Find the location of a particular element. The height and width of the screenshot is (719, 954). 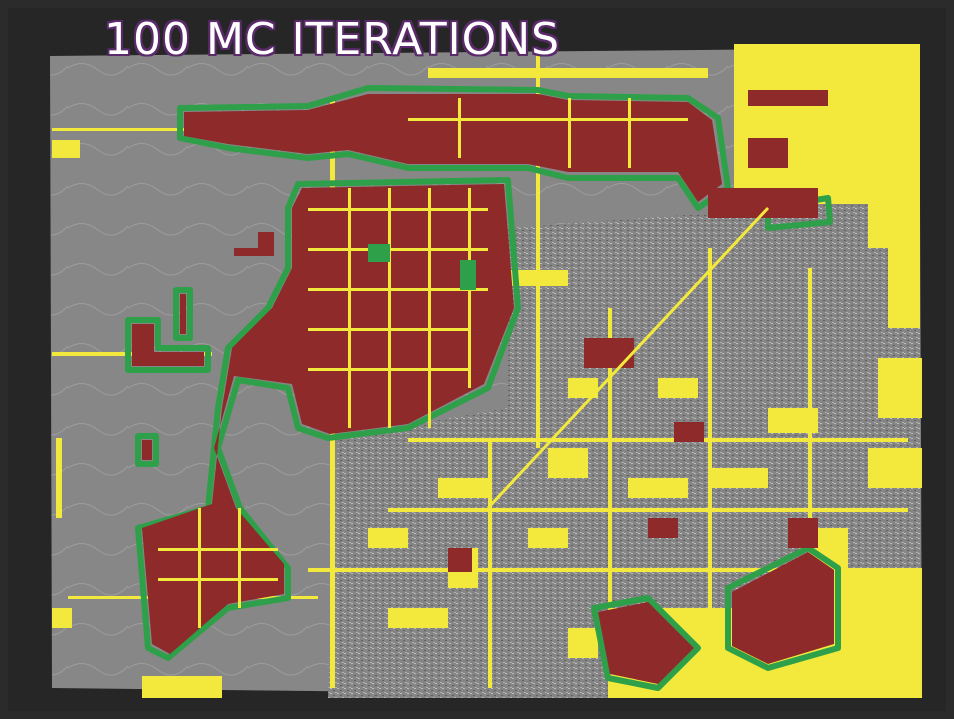

diagonal-road is located at coordinates (628, 358).